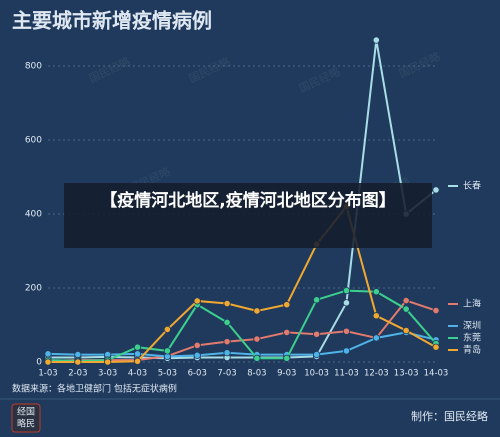 This screenshot has height=437, width=500. What do you see at coordinates (436, 374) in the screenshot?
I see `x-tick-label: 14-03` at bounding box center [436, 374].